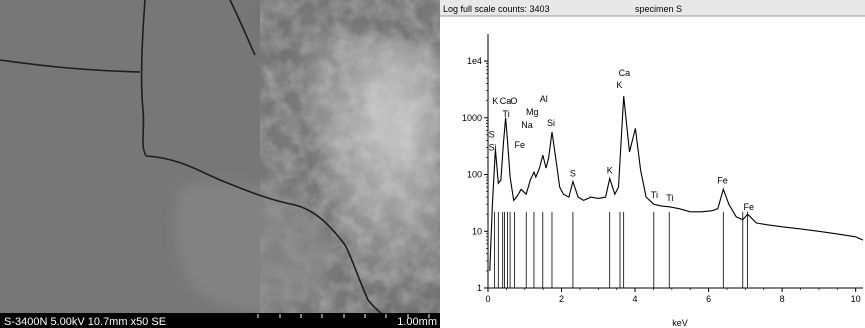  I want to click on x-tick-label: 0, so click(487, 299).